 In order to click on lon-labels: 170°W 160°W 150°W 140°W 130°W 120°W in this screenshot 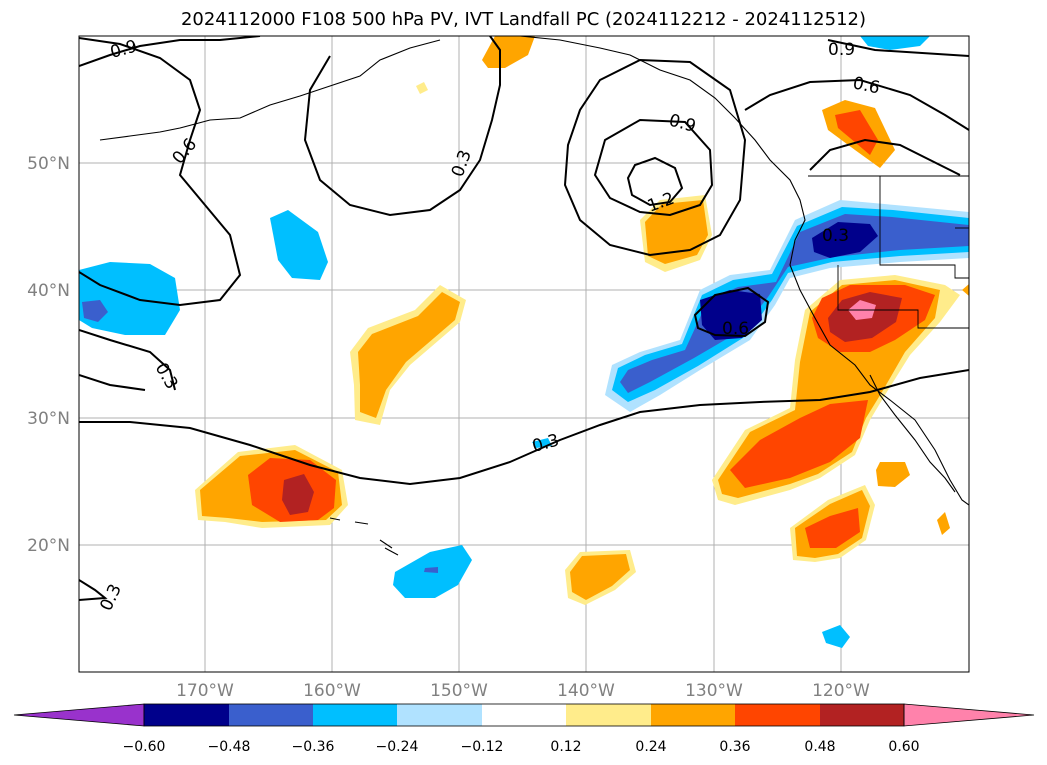, I will do `click(523, 691)`.